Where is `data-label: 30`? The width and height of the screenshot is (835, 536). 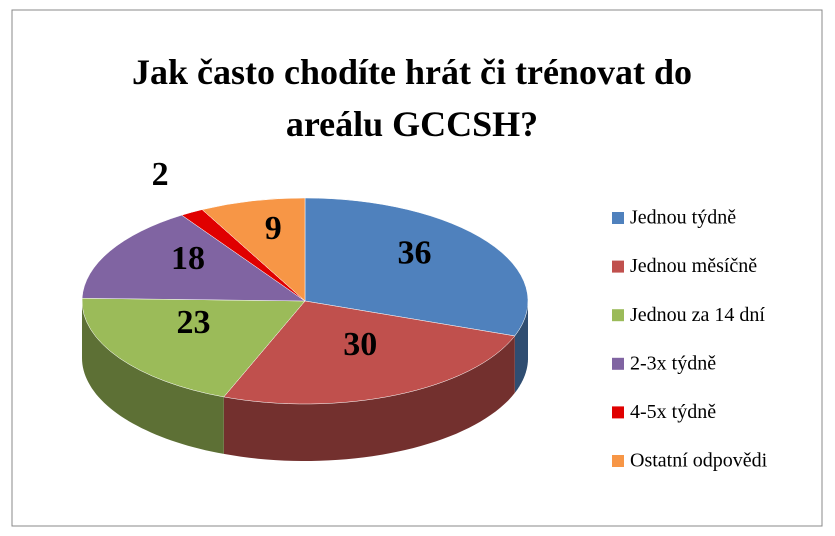 data-label: 30 is located at coordinates (360, 344).